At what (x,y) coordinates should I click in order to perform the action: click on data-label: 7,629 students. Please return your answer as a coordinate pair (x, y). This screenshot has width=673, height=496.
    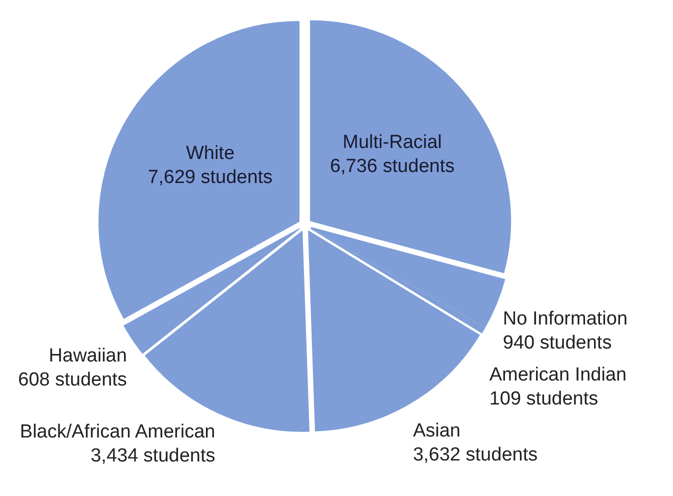
    Looking at the image, I should click on (210, 177).